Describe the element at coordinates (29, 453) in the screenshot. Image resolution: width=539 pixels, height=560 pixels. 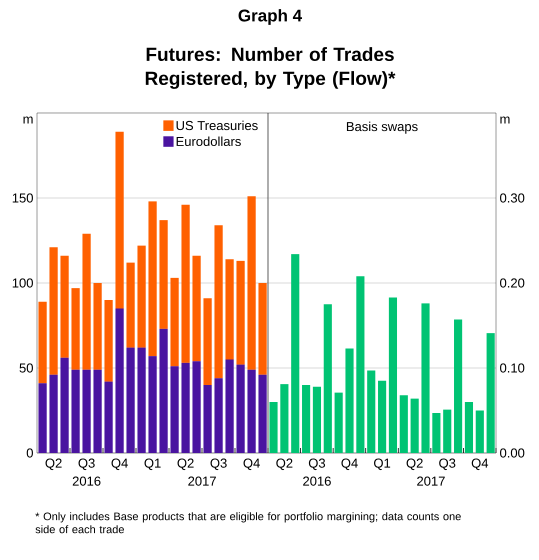
I see `y-tick-label: 0` at that location.